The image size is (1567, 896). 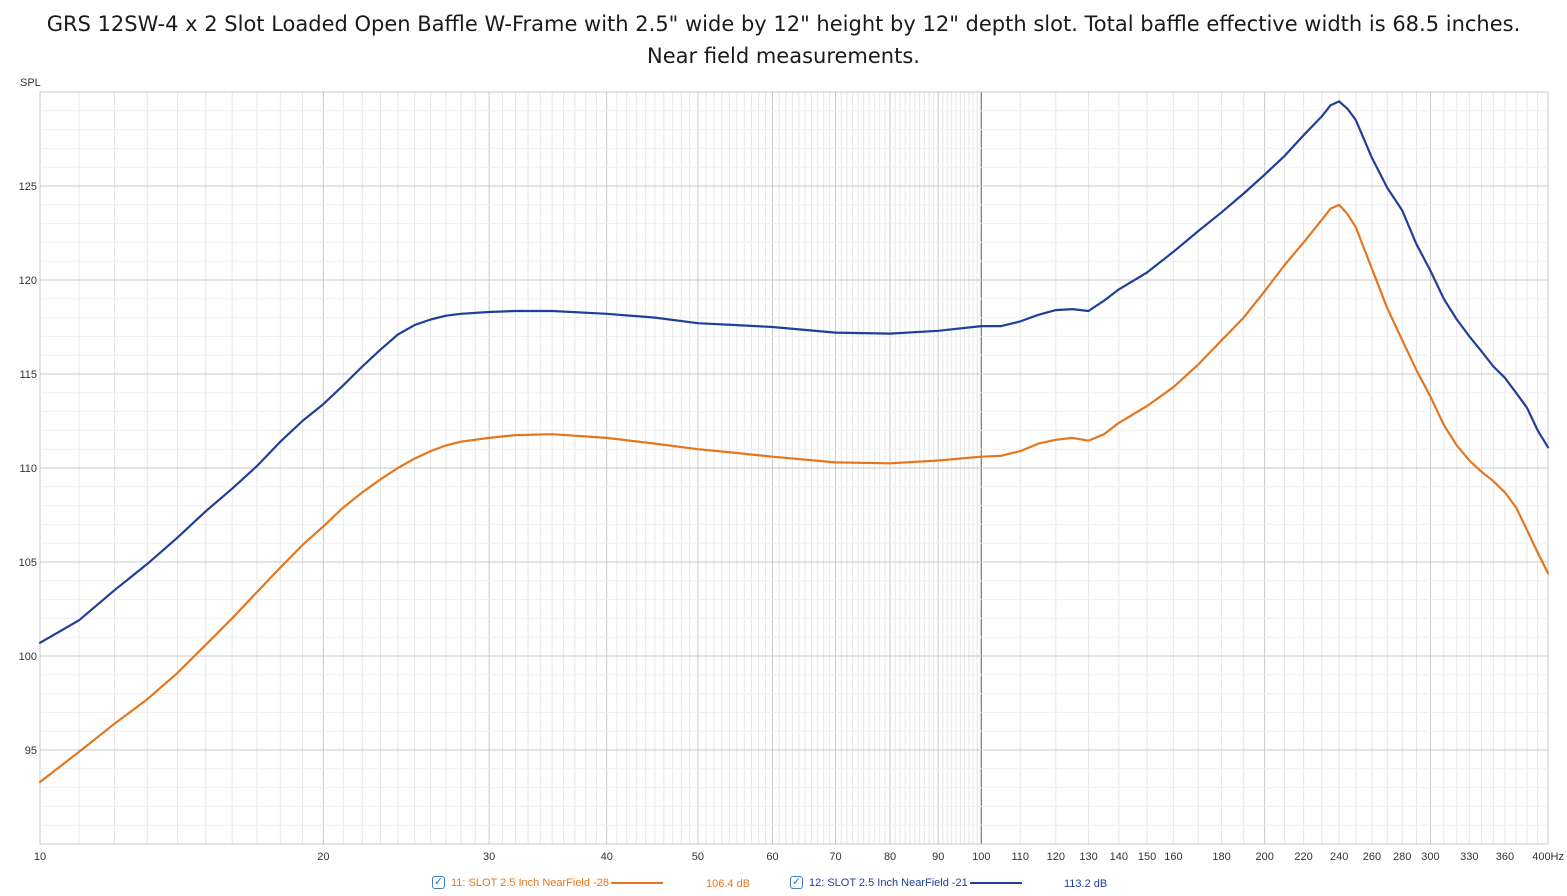 I want to click on x-tick-label: 220, so click(x=1303, y=857).